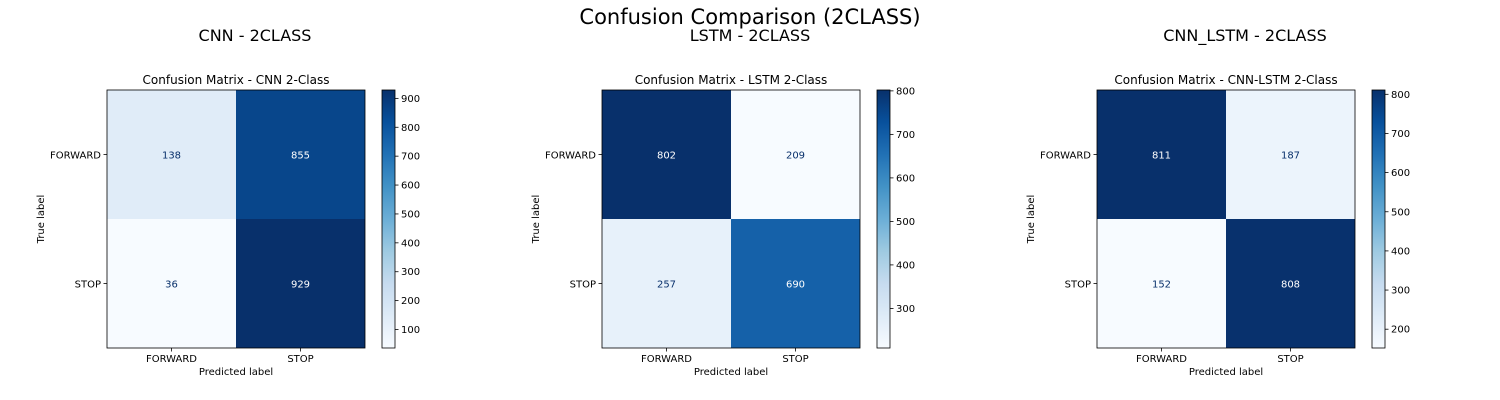  Describe the element at coordinates (1225, 80) in the screenshot. I see `axes-title: Confusion Matrix - CNN-LSTM 2-Class` at that location.